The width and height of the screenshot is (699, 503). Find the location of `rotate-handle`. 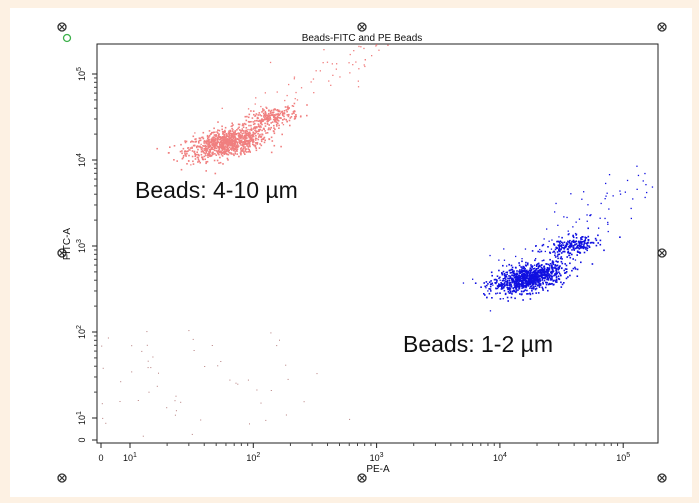

rotate-handle is located at coordinates (67, 38).